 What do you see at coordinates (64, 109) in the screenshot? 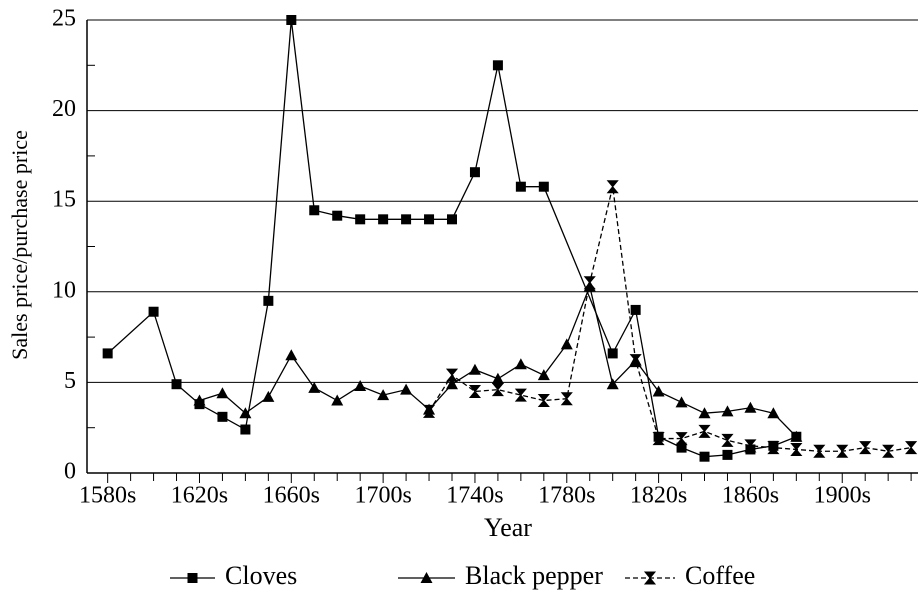
I see `y-tick-label: 20` at bounding box center [64, 109].